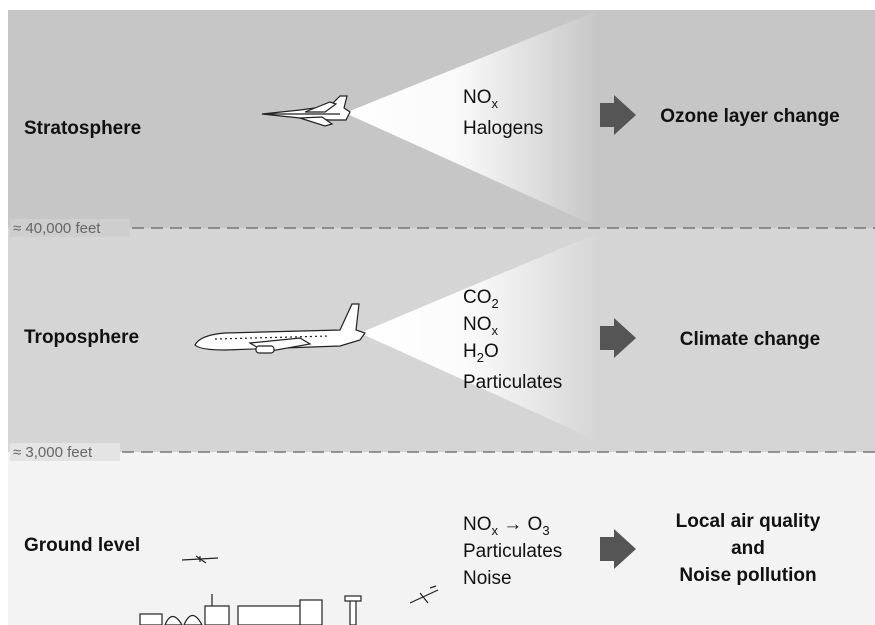 The height and width of the screenshot is (625, 875). Describe the element at coordinates (750, 116) in the screenshot. I see `effect: Ozone layer change` at that location.